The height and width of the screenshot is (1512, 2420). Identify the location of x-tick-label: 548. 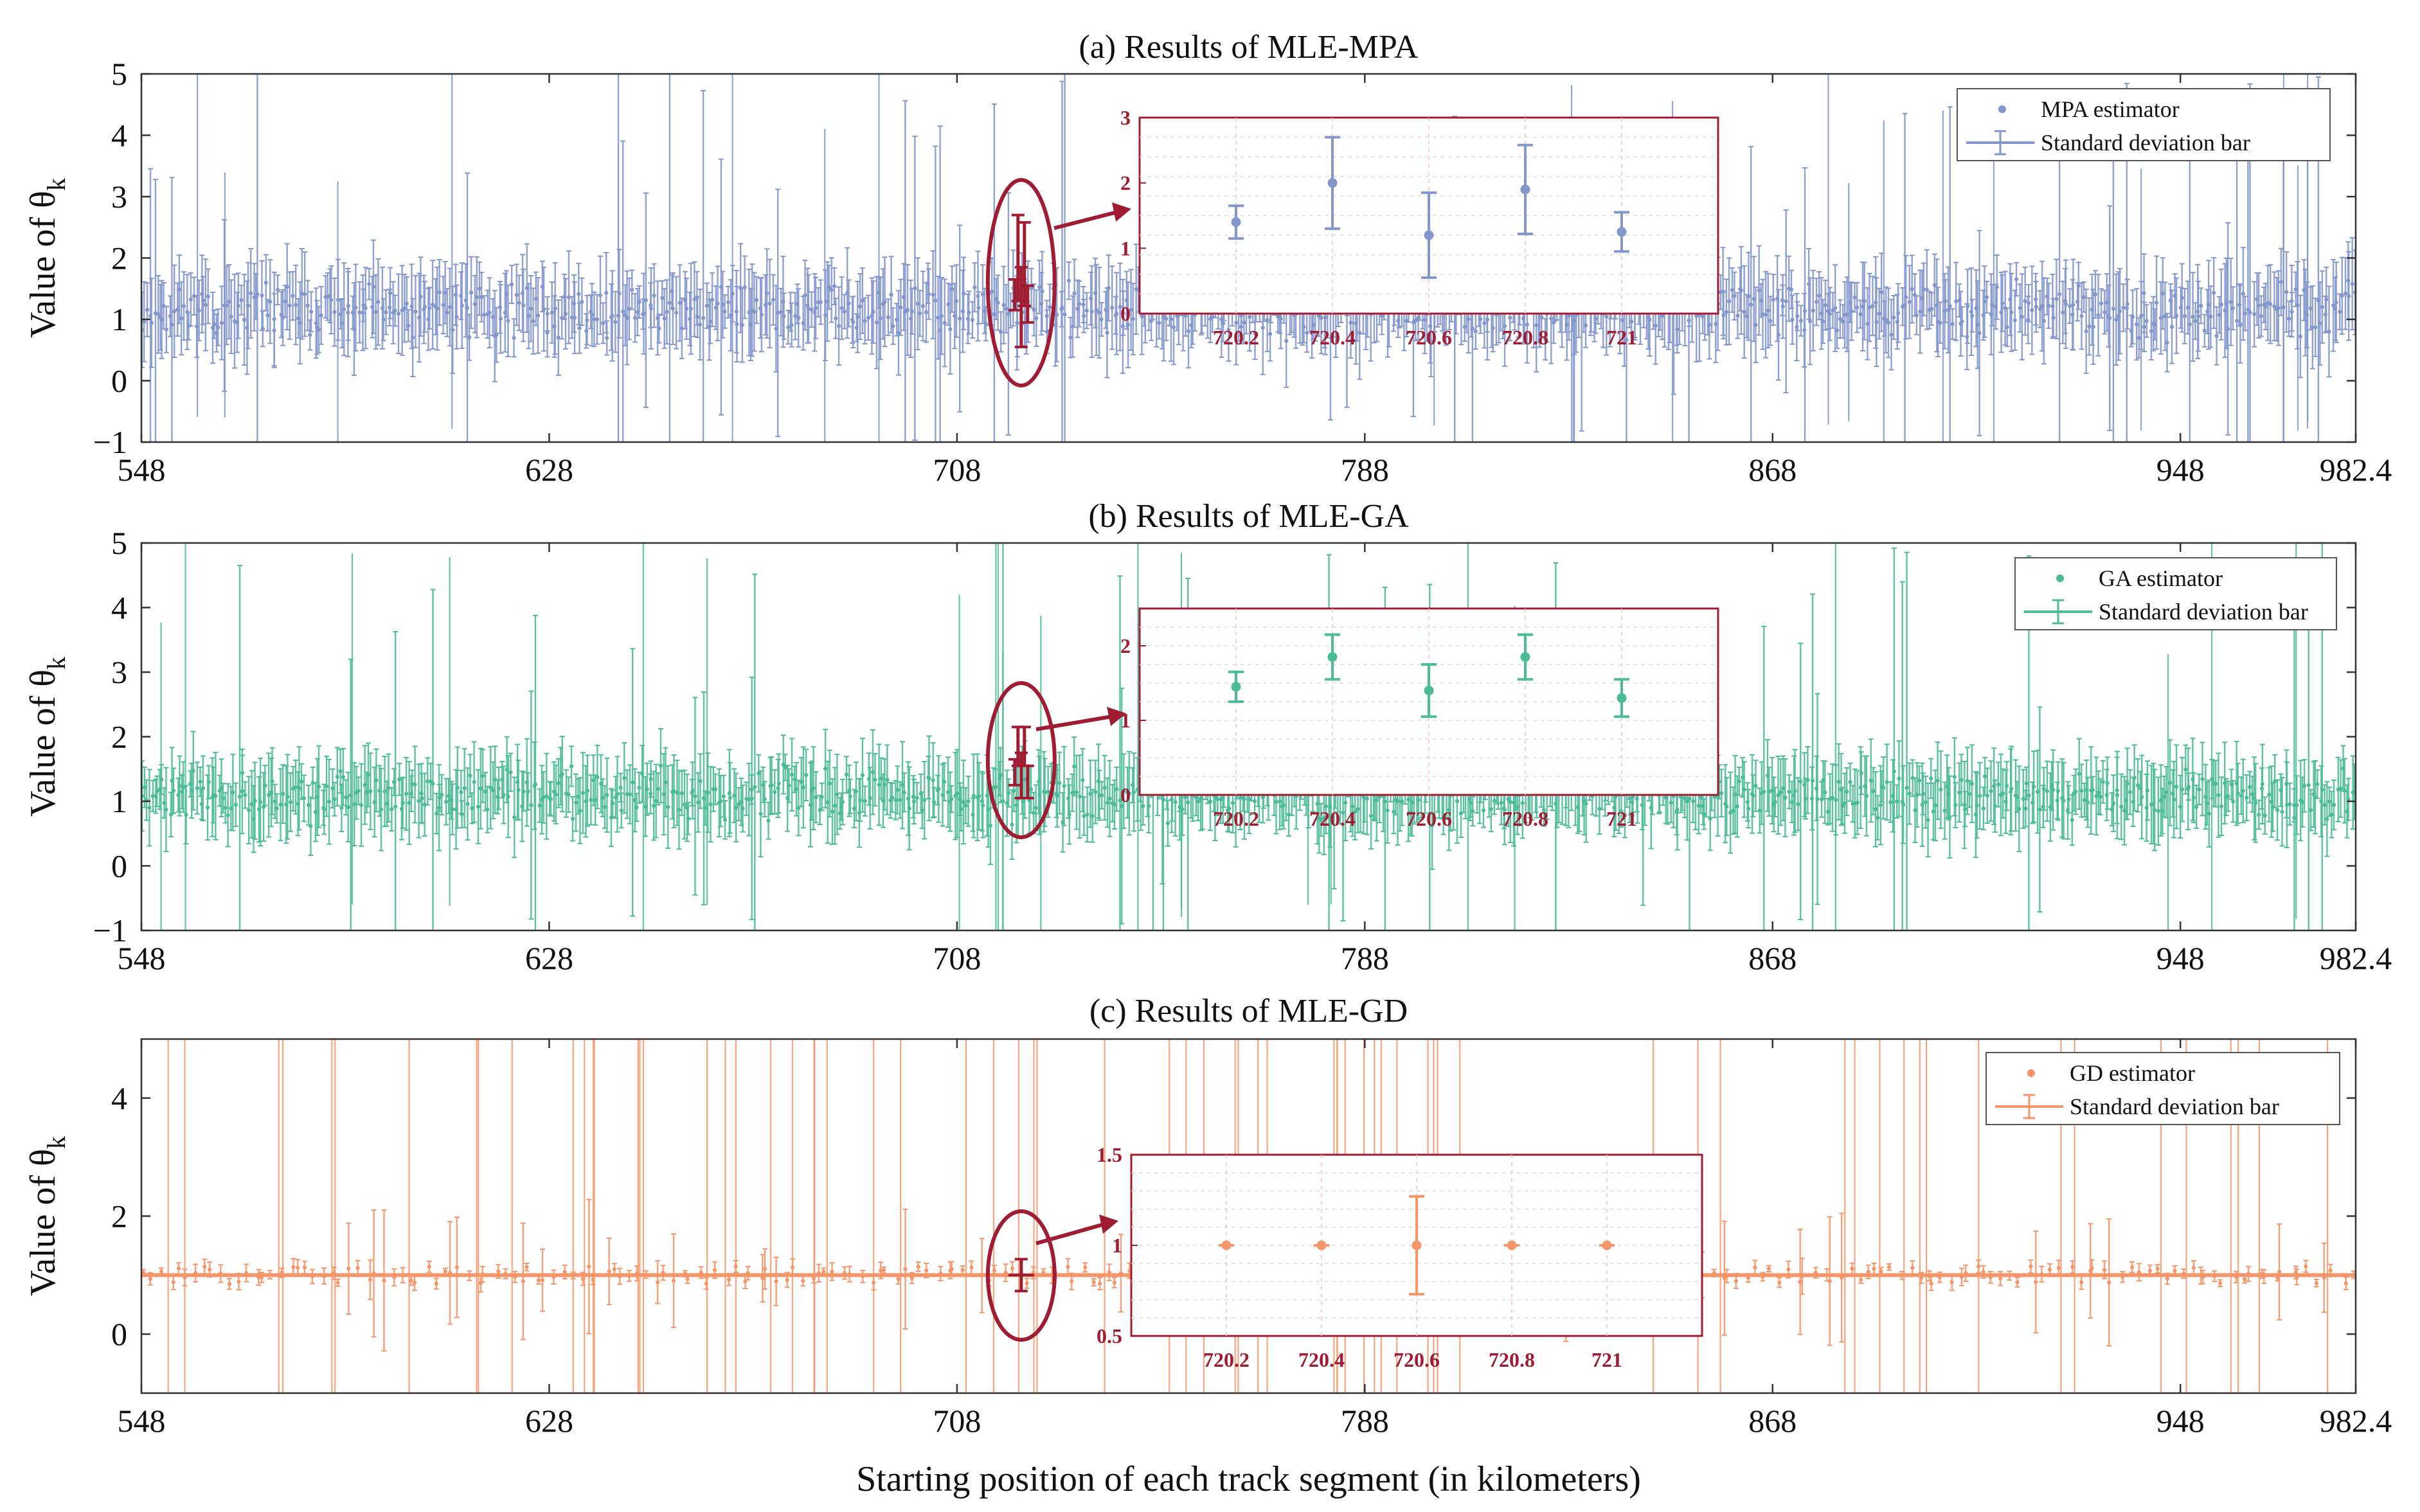
(142, 470).